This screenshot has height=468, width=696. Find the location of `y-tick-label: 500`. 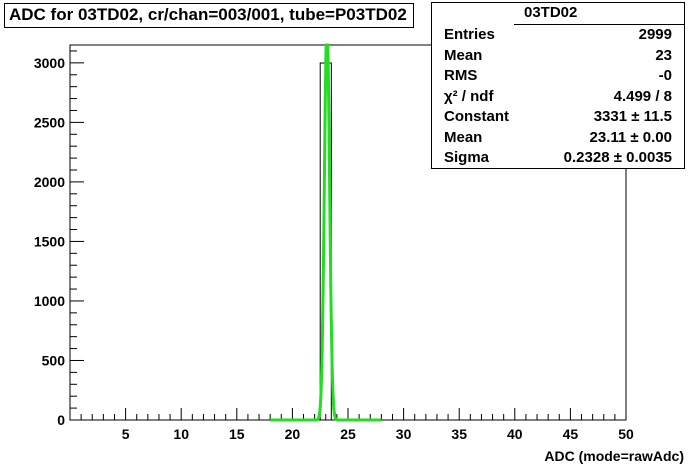

y-tick-label: 500 is located at coordinates (54, 360).